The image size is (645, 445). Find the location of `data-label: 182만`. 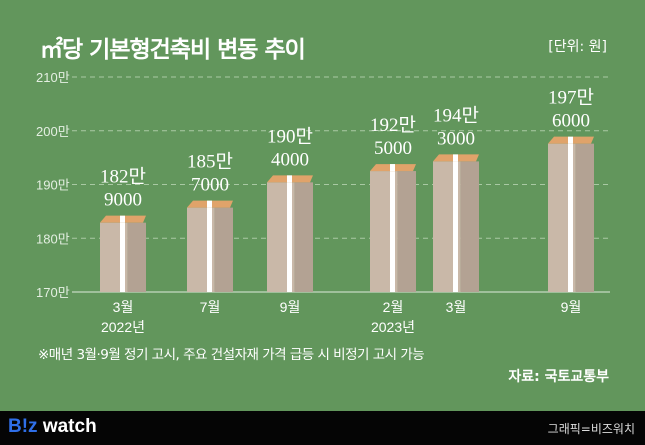

data-label: 182만 is located at coordinates (123, 177).